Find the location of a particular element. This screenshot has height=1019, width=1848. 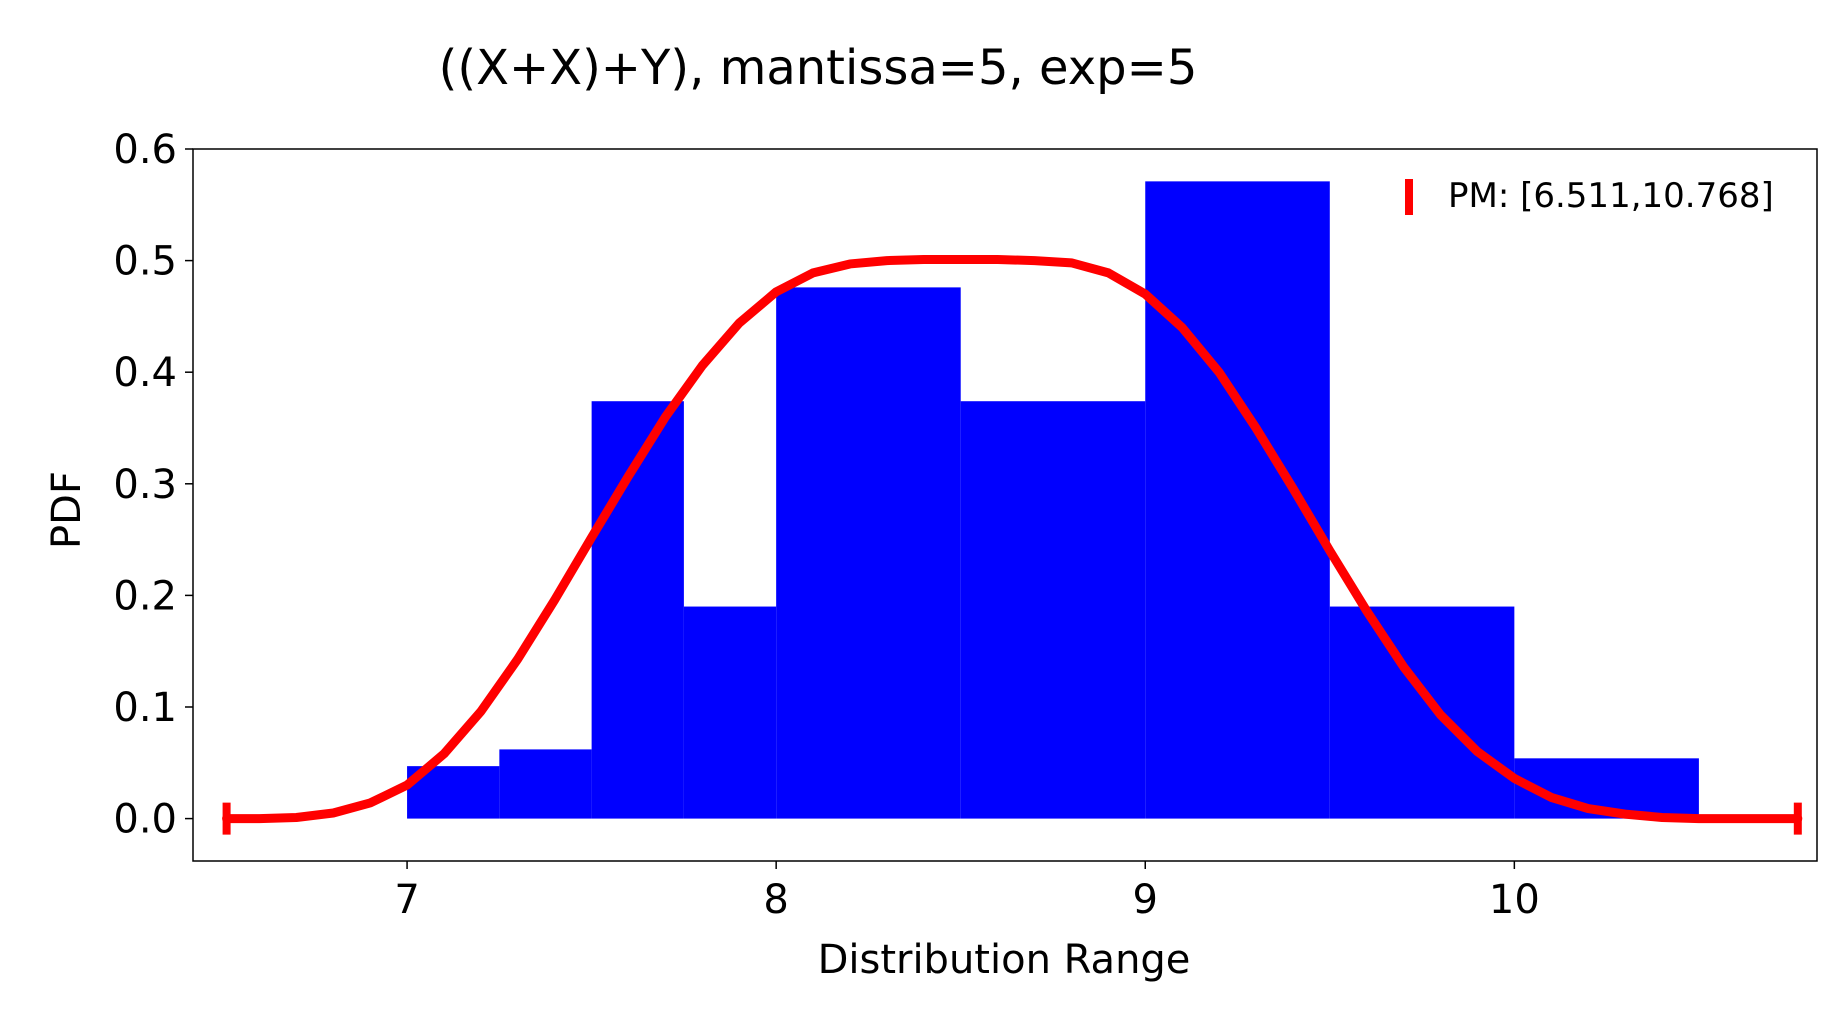

legend: PM: [6.511,10.768] is located at coordinates (1589, 196).